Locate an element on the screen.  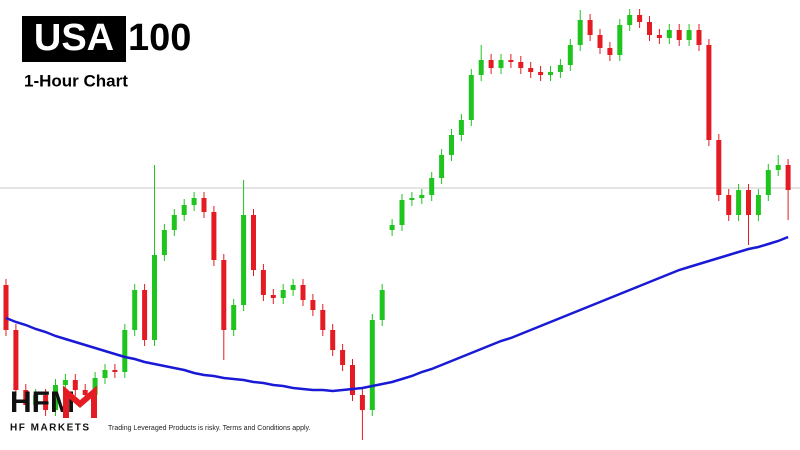
chart-title: 100 is located at coordinates (159, 38).